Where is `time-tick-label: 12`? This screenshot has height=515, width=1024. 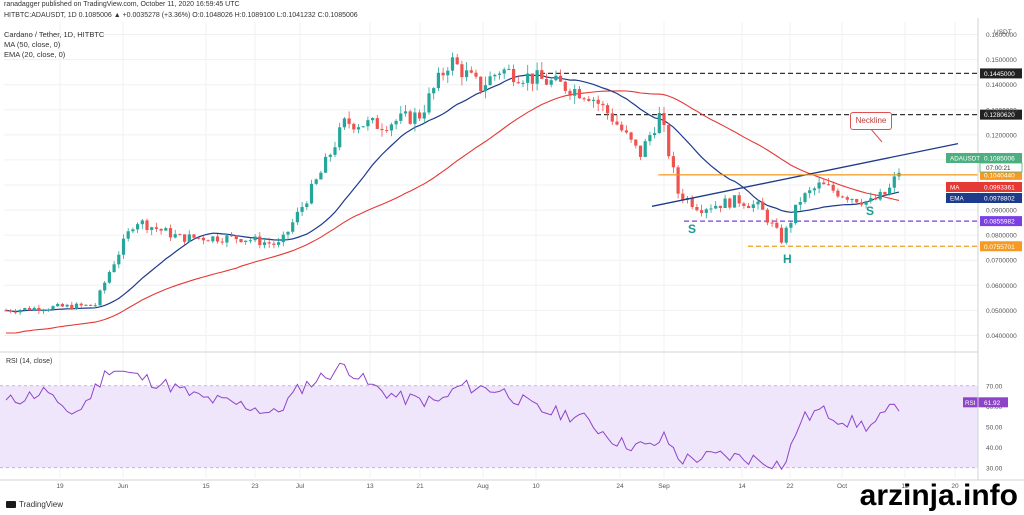
time-tick-label: 12 is located at coordinates (905, 486).